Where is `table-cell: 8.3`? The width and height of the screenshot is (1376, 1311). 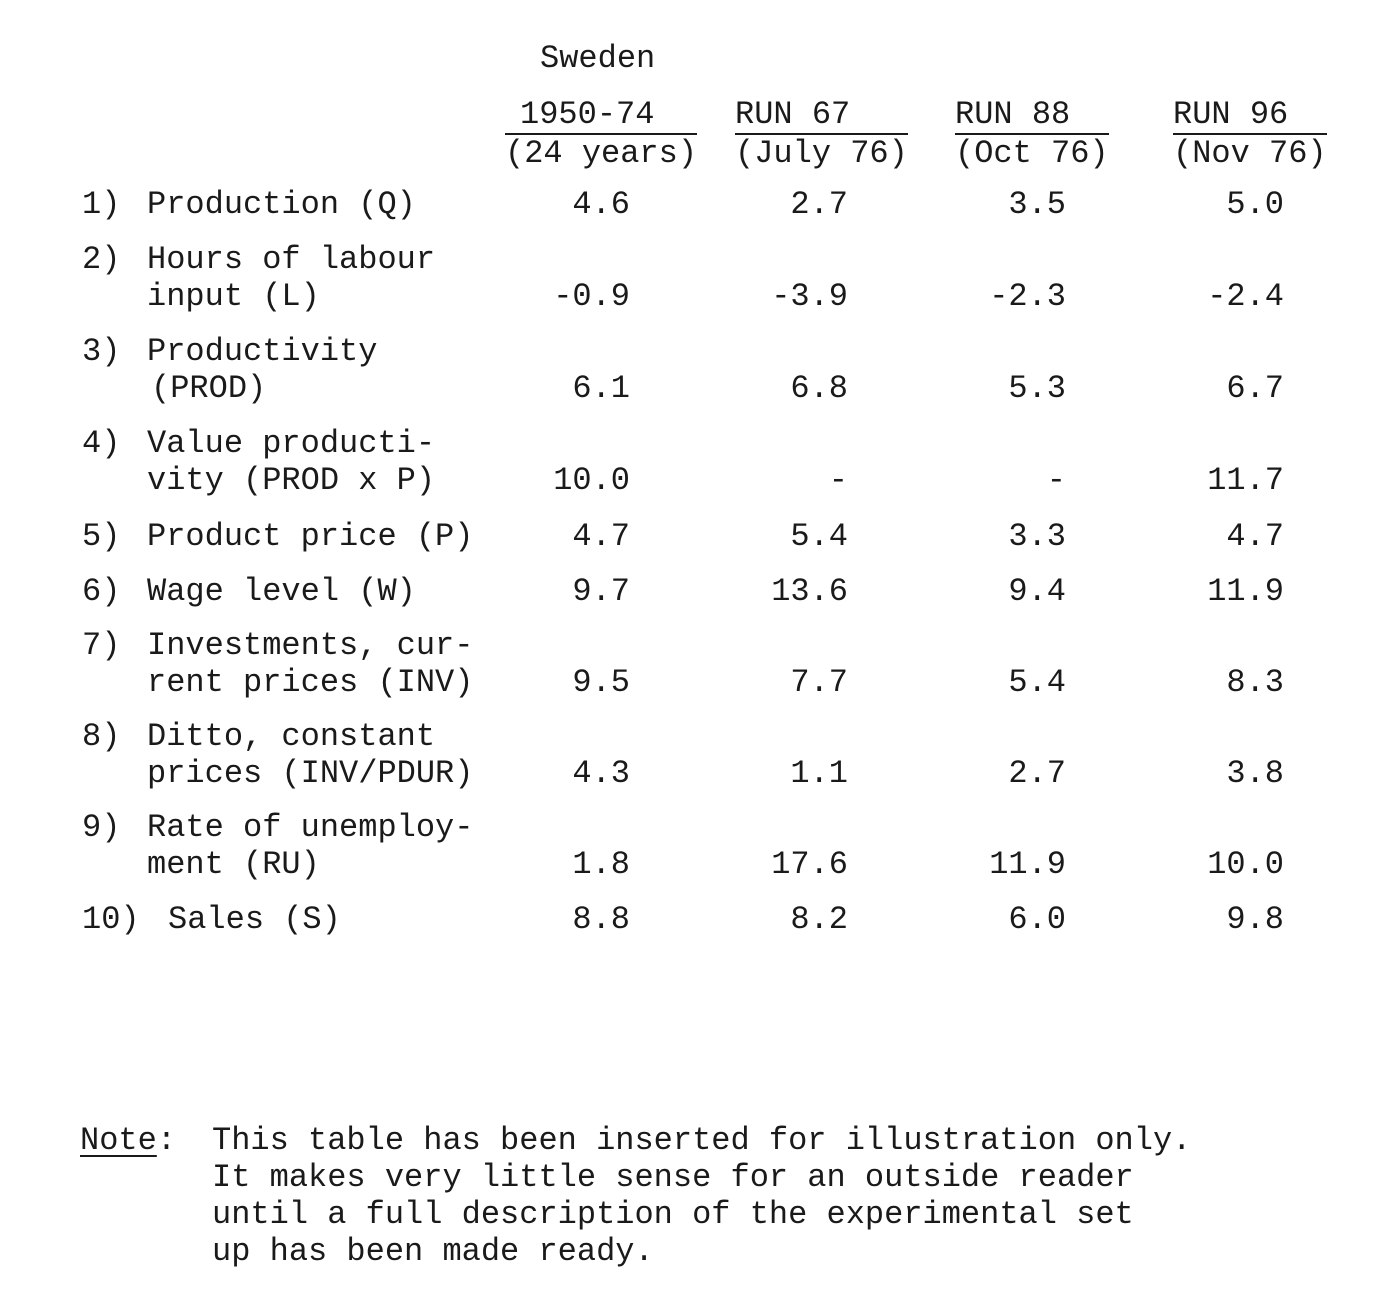 table-cell: 8.3 is located at coordinates (1255, 682).